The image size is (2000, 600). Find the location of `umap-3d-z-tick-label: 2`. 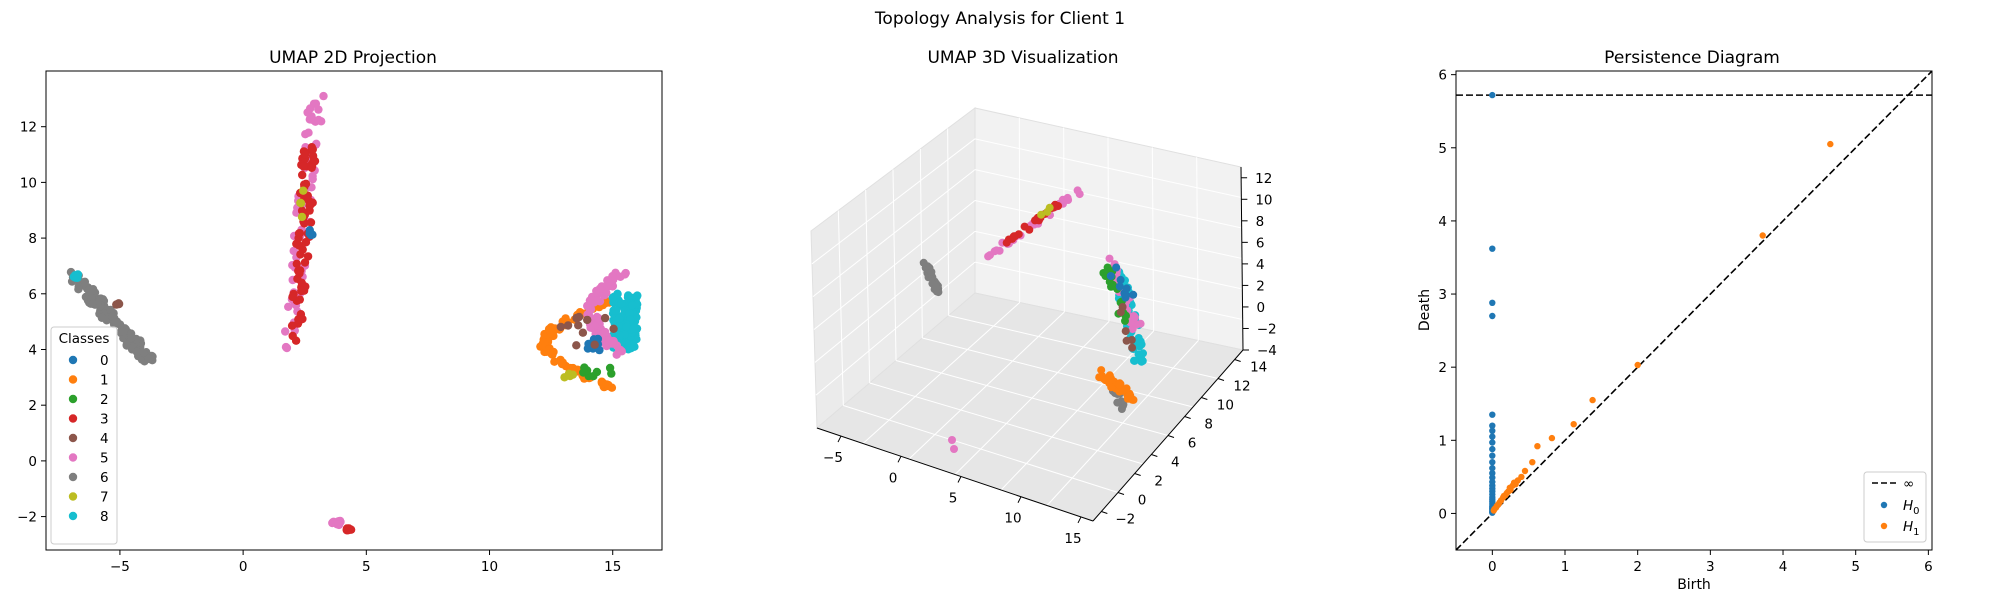

umap-3d-z-tick-label: 2 is located at coordinates (1260, 286).